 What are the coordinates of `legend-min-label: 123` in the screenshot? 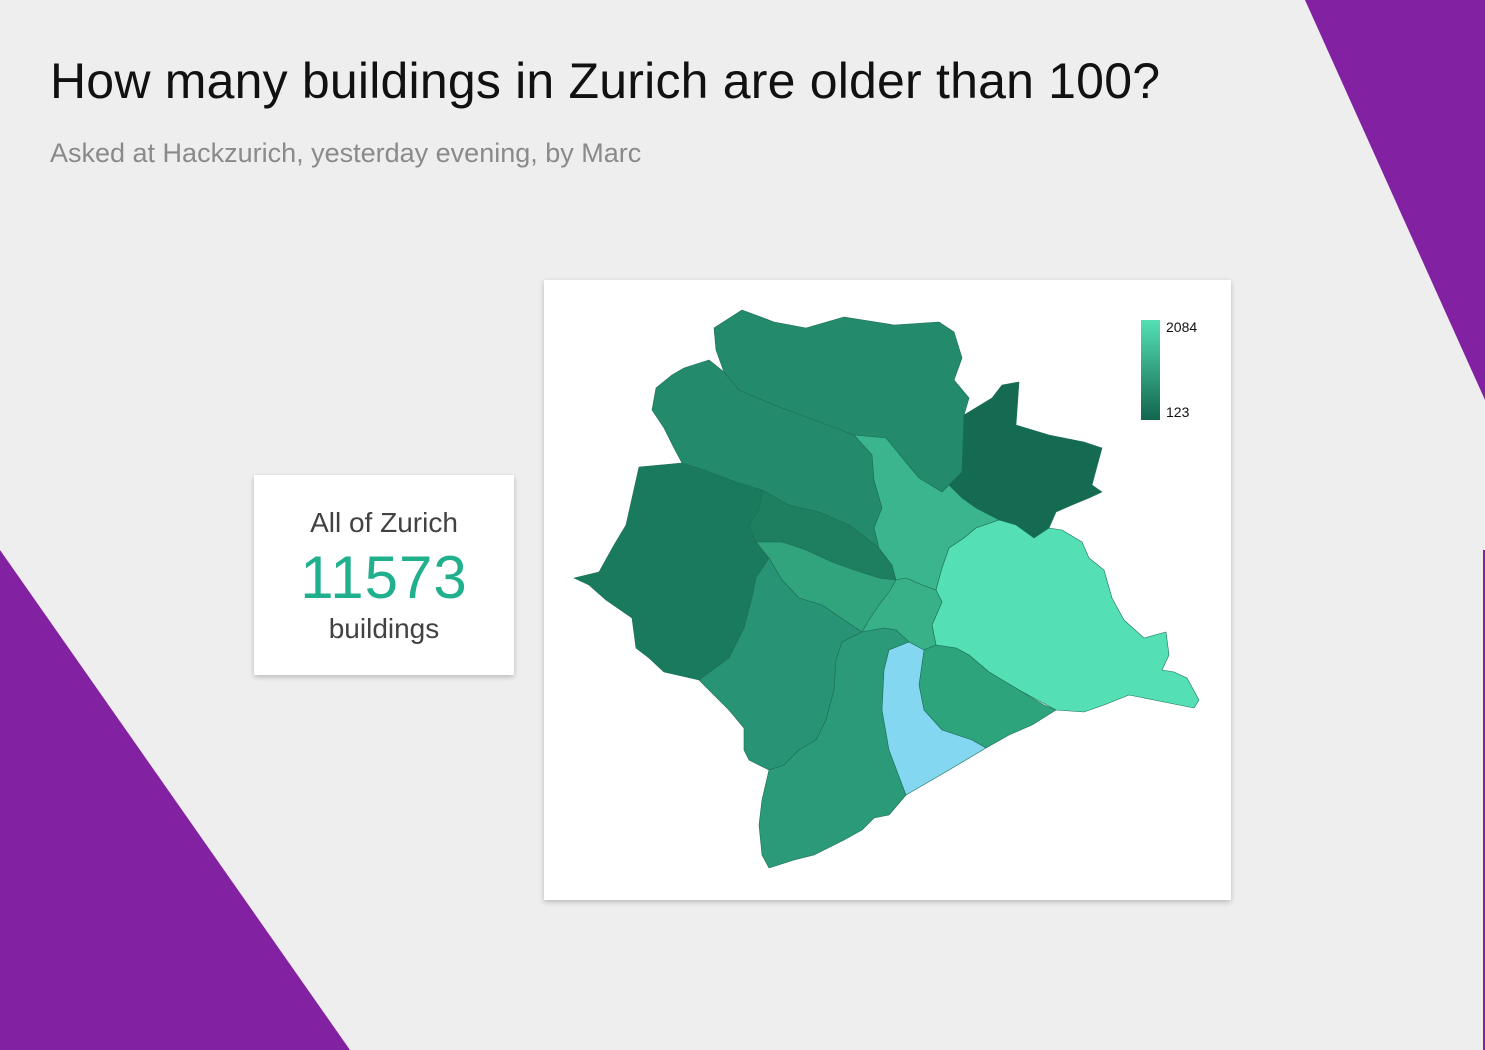 It's located at (1178, 412).